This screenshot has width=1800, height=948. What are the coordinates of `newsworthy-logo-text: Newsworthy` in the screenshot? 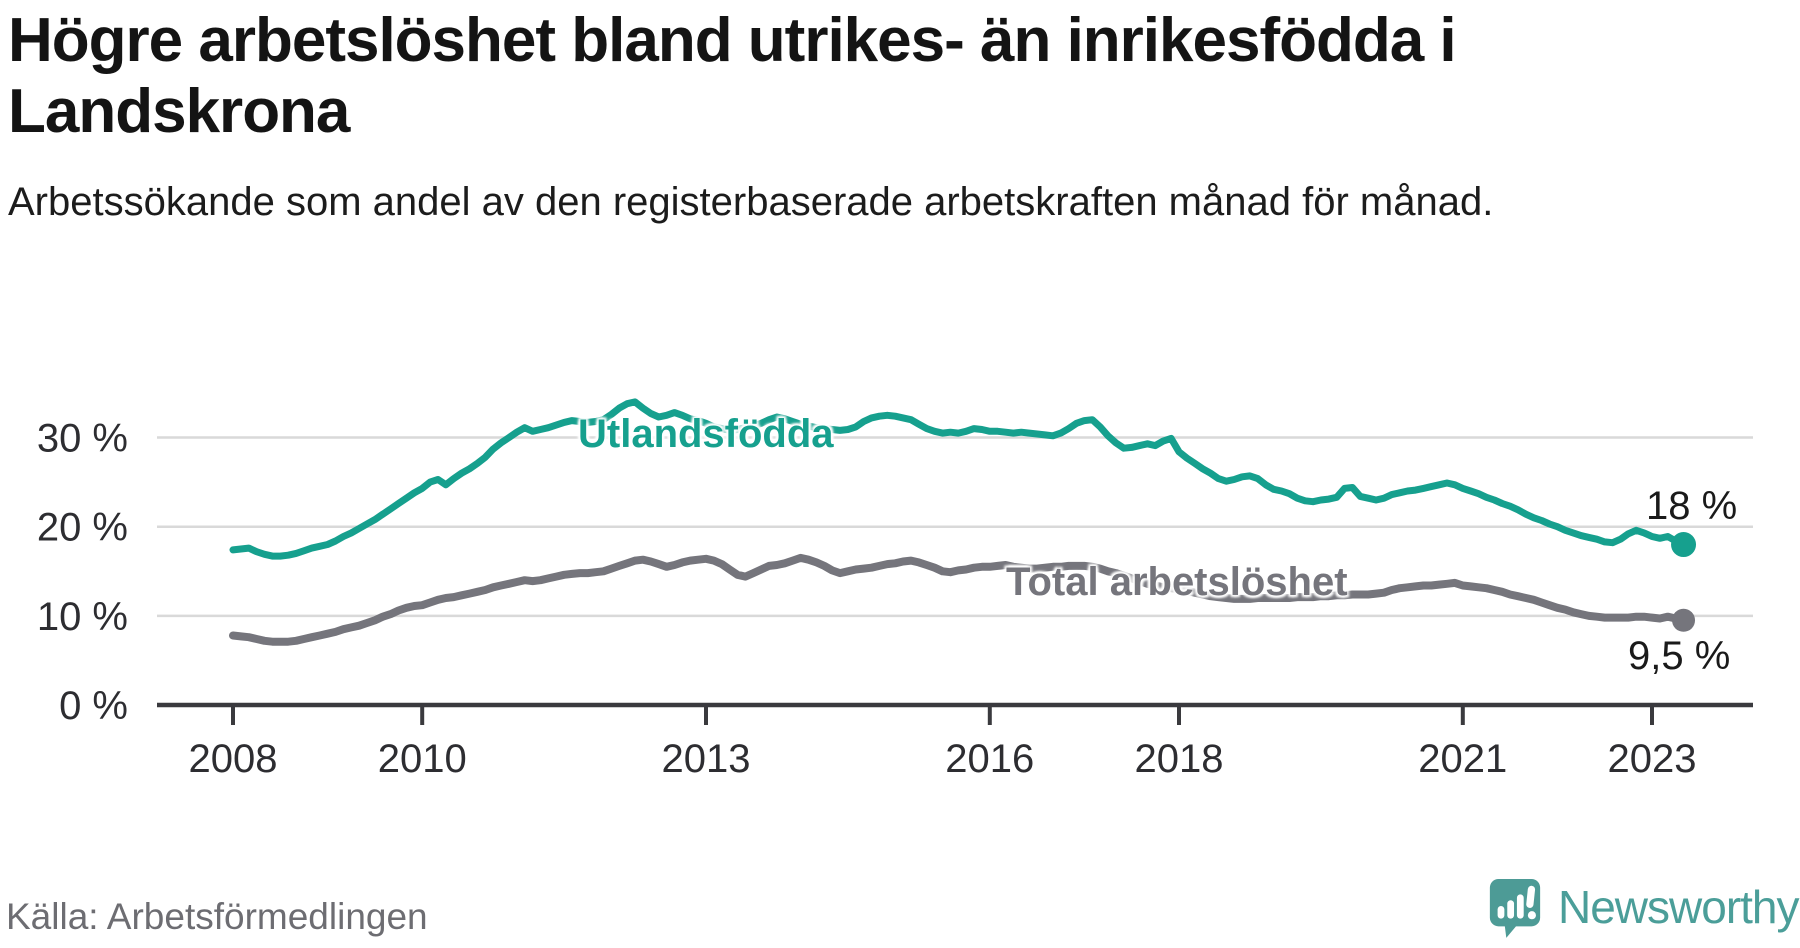 It's located at (1679, 907).